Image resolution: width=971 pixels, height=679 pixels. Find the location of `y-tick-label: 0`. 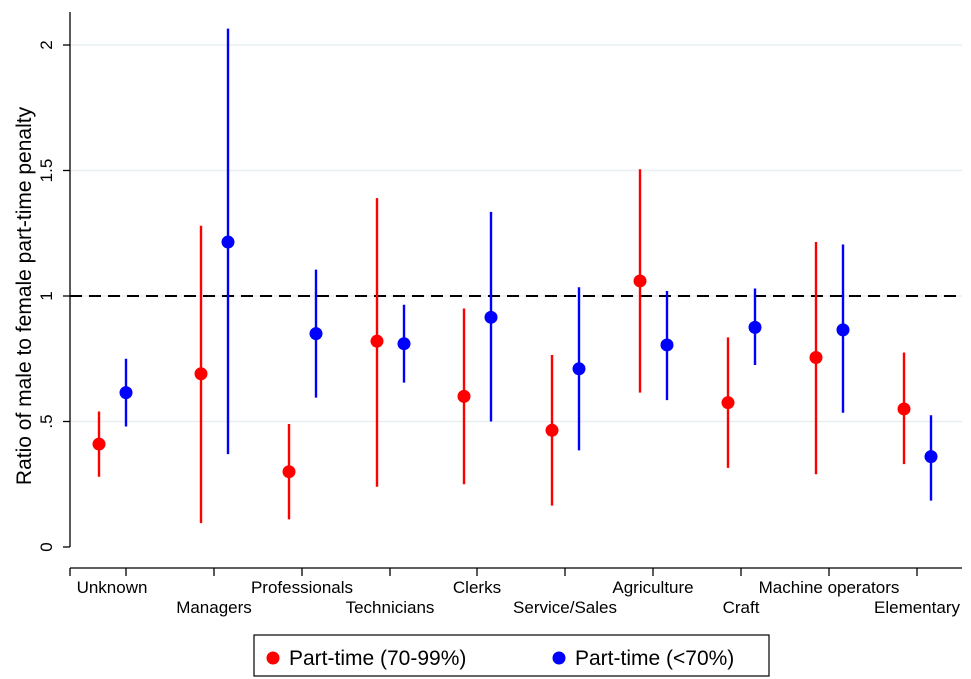

y-tick-label: 0 is located at coordinates (46, 546).